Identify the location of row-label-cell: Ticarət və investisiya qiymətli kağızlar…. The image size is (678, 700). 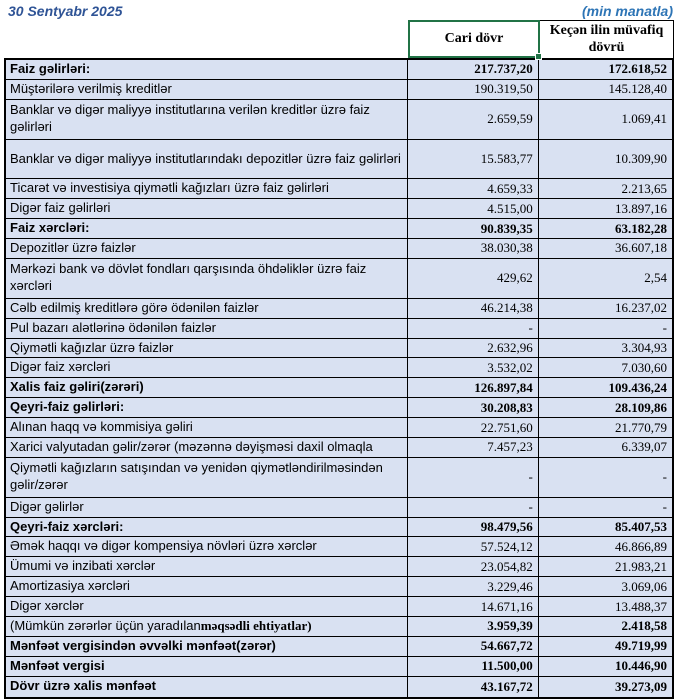
(207, 189).